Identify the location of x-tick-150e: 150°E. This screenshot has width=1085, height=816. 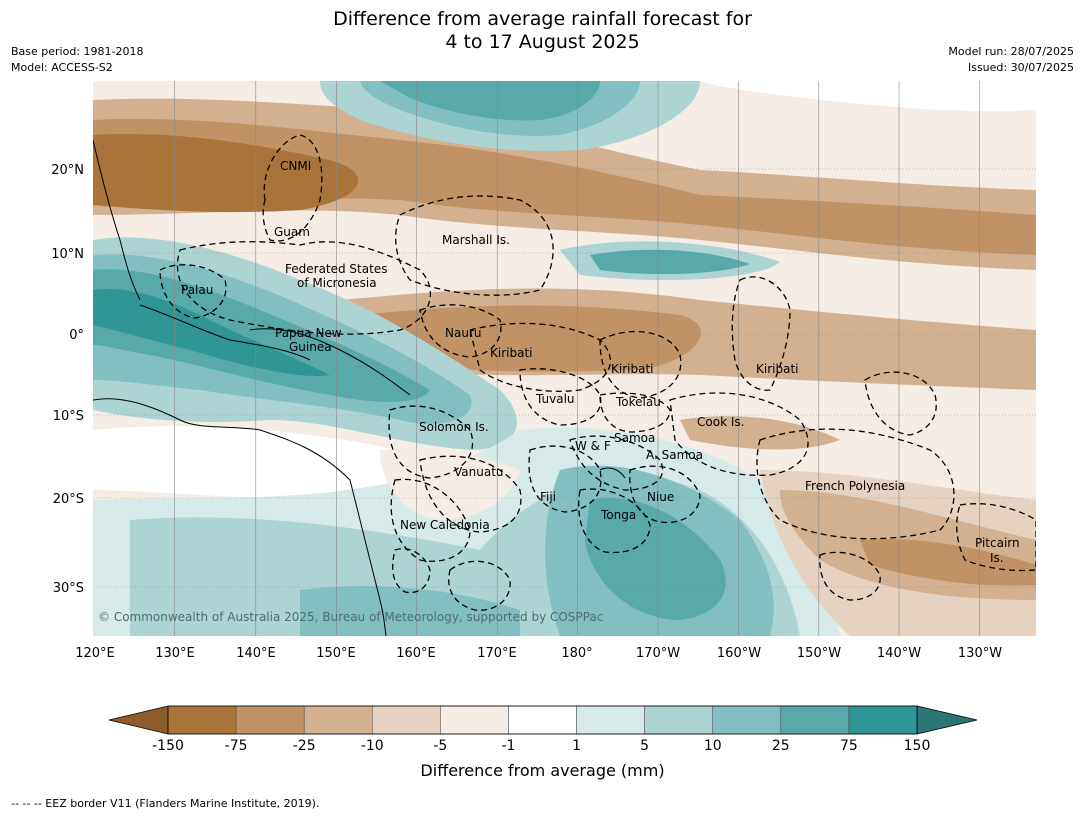
(336, 653).